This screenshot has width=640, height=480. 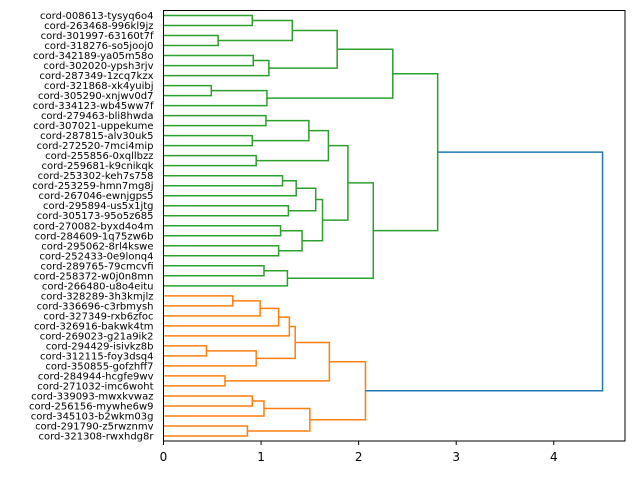 I want to click on leaf-label: cord-291790-z5rwznmv, so click(x=94, y=426).